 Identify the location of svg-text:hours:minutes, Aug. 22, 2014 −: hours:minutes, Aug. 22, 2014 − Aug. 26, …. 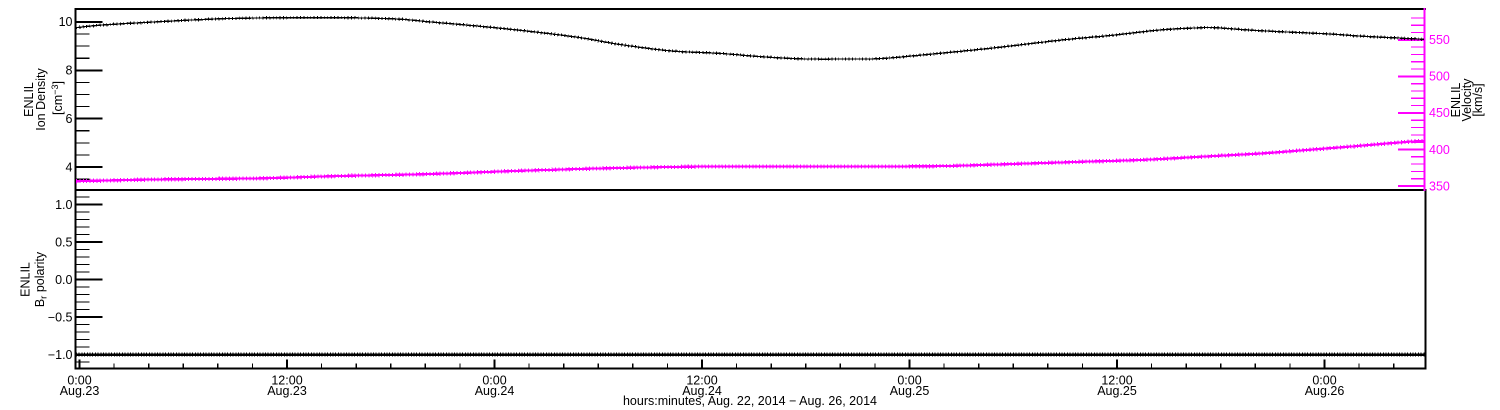
(750, 401).